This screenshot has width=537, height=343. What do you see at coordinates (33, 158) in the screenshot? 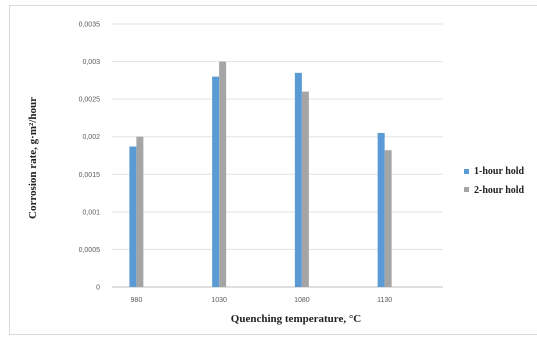
I see `y-axis-title: Corrosion rate, g·m²/hour` at bounding box center [33, 158].